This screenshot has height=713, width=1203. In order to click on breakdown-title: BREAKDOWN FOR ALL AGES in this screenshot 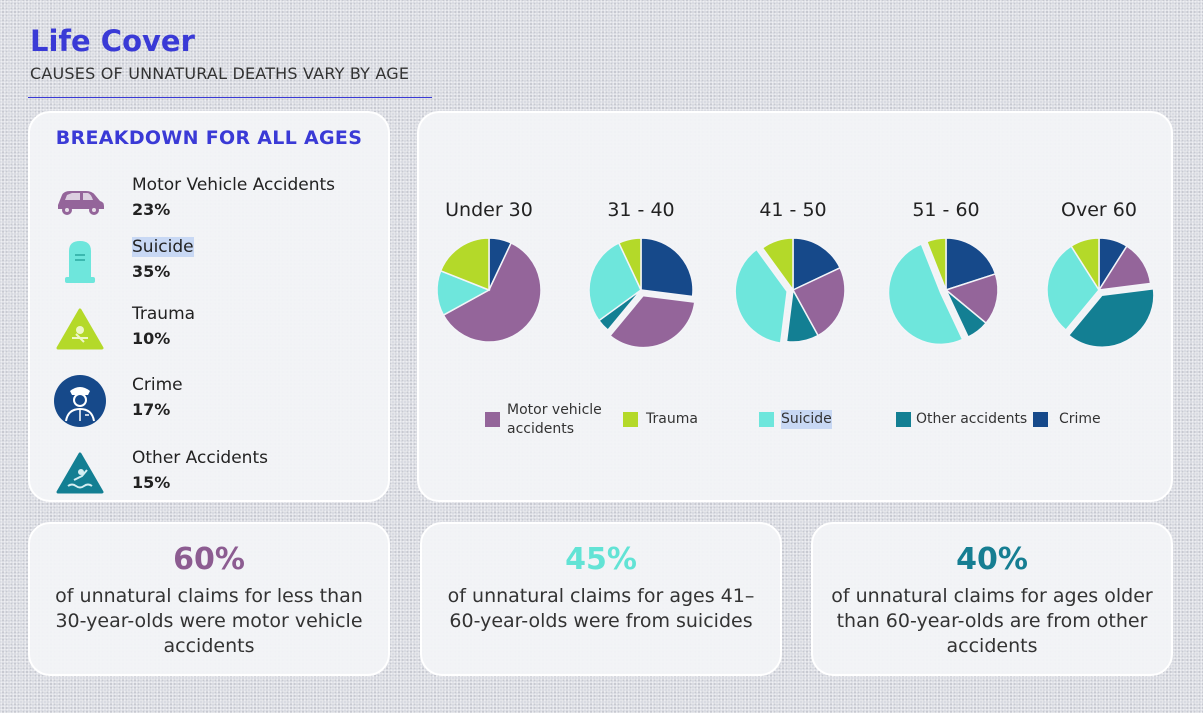, I will do `click(209, 138)`.